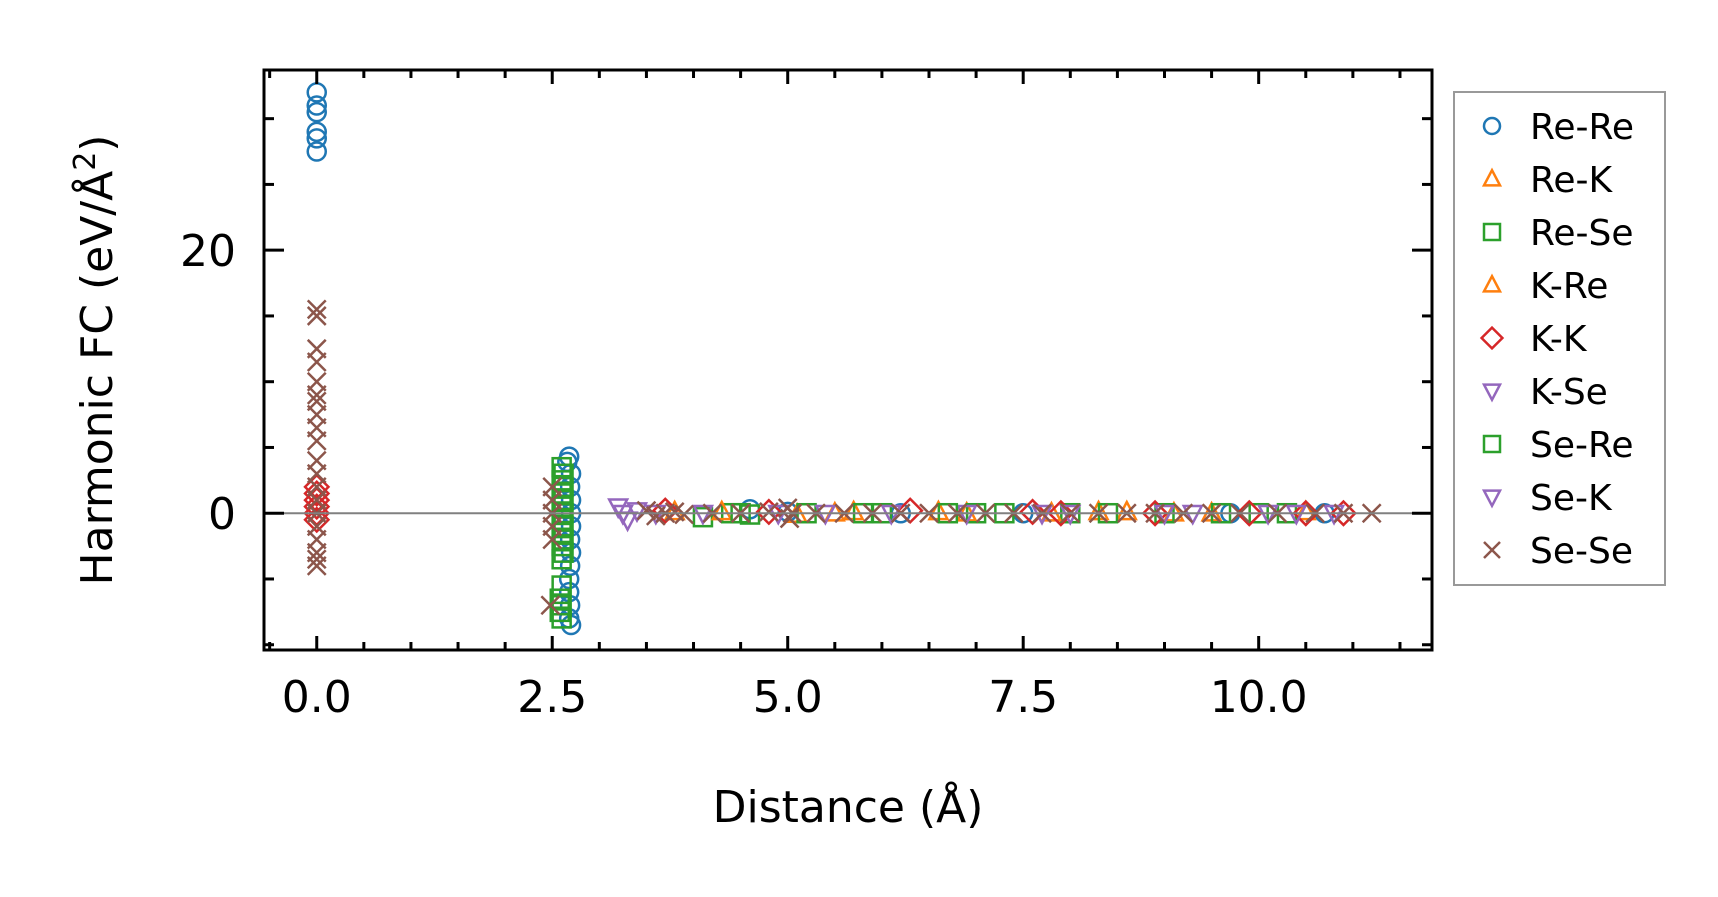 This screenshot has height=897, width=1718. Describe the element at coordinates (788, 697) in the screenshot. I see `x-tick-label: 5.0` at that location.